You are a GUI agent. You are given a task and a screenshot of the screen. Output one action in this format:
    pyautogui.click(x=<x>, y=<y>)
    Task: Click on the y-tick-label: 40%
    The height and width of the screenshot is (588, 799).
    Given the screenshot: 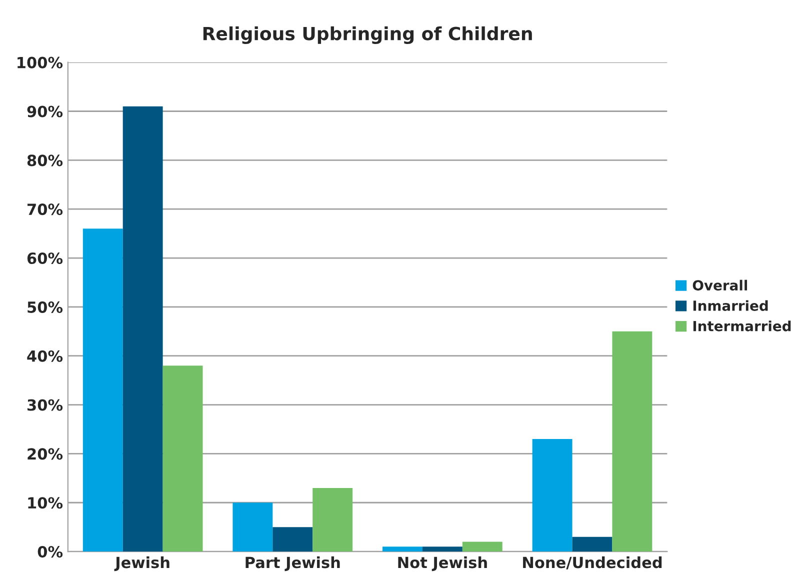 What is the action you would take?
    pyautogui.click(x=45, y=356)
    